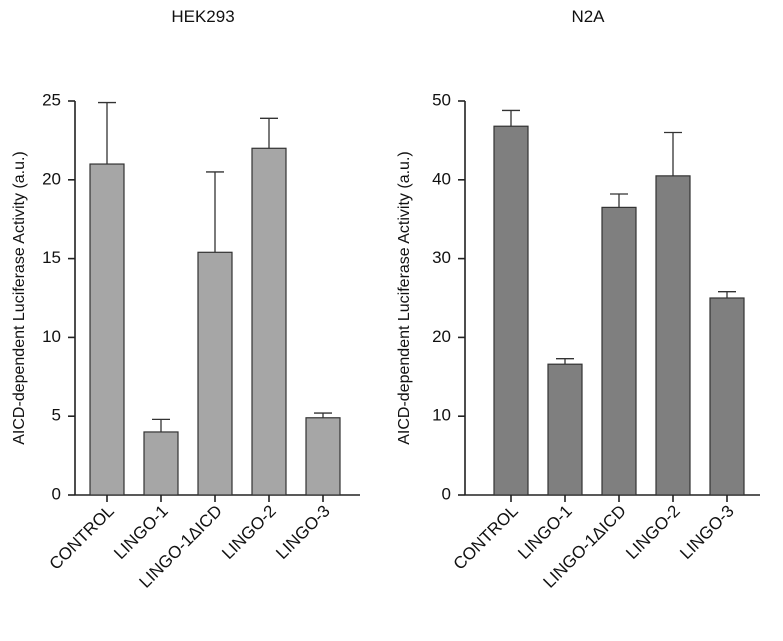 Image resolution: width=783 pixels, height=641 pixels. I want to click on chart-title: HEK293, so click(202, 16).